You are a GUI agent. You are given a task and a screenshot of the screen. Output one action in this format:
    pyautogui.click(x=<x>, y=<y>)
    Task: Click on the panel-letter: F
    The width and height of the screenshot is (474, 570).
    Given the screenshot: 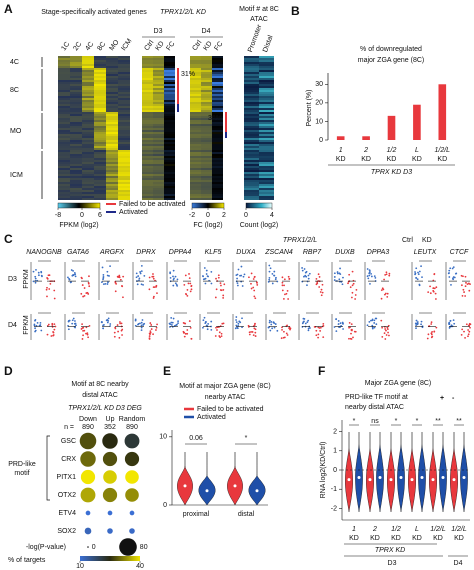 What is the action you would take?
    pyautogui.click(x=321, y=371)
    